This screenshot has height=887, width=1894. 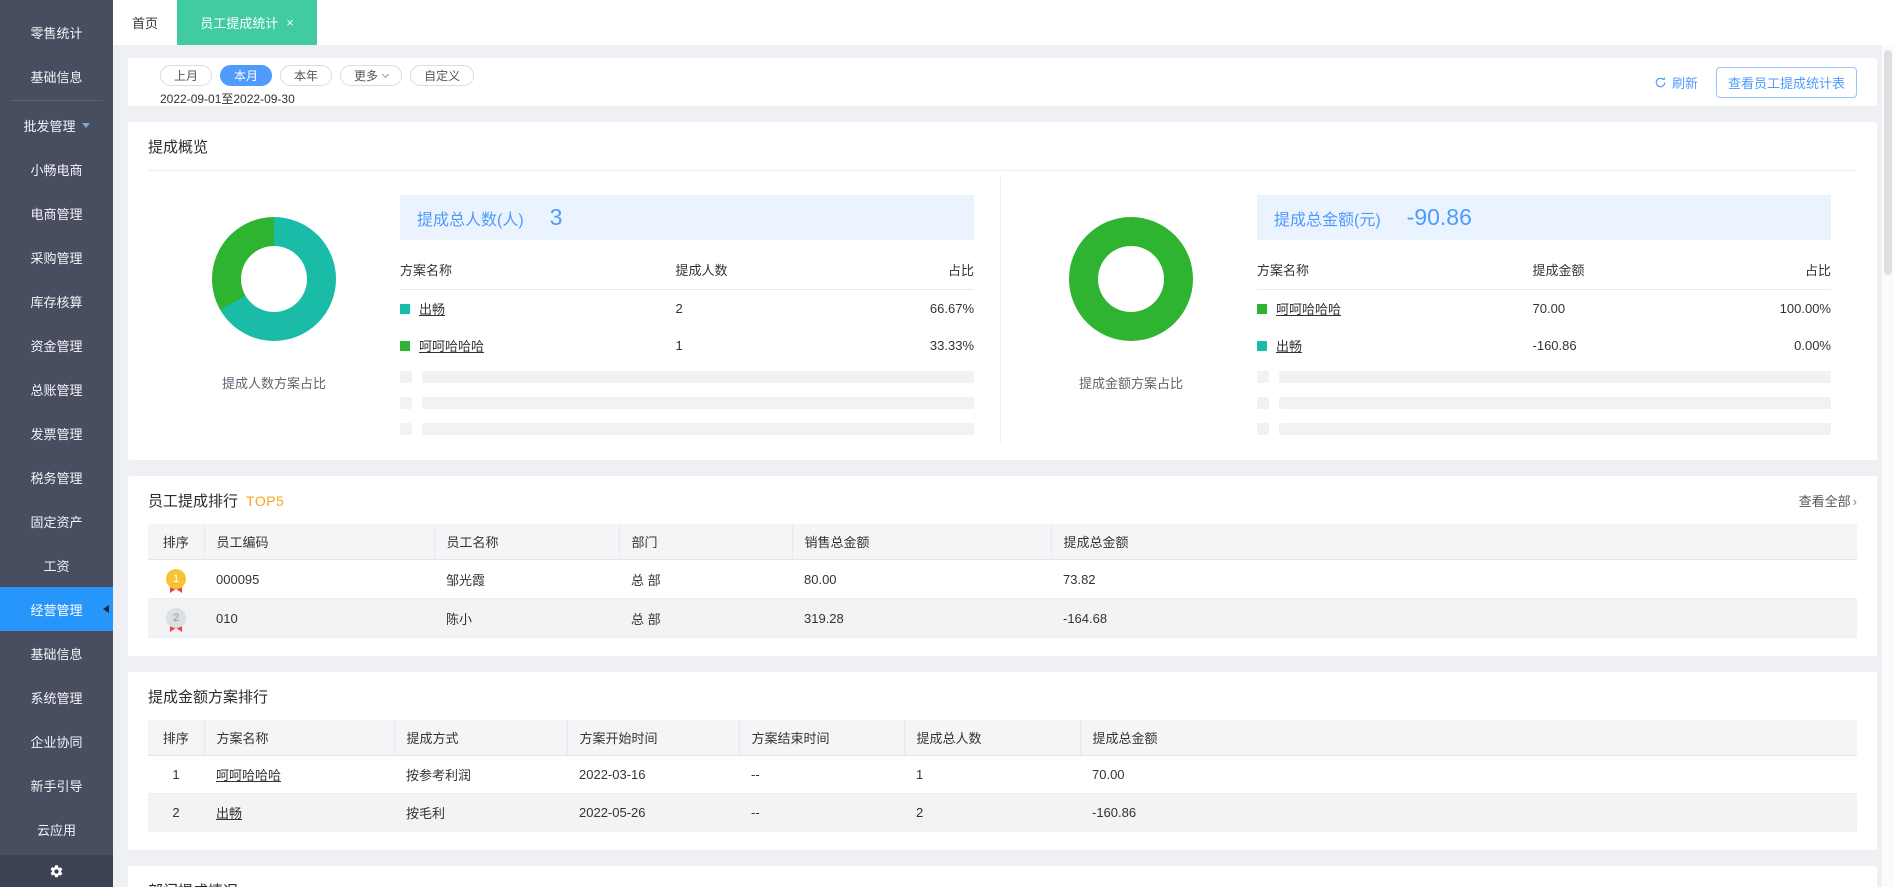 What do you see at coordinates (178, 147) in the screenshot?
I see `overview-title: 提成概览` at bounding box center [178, 147].